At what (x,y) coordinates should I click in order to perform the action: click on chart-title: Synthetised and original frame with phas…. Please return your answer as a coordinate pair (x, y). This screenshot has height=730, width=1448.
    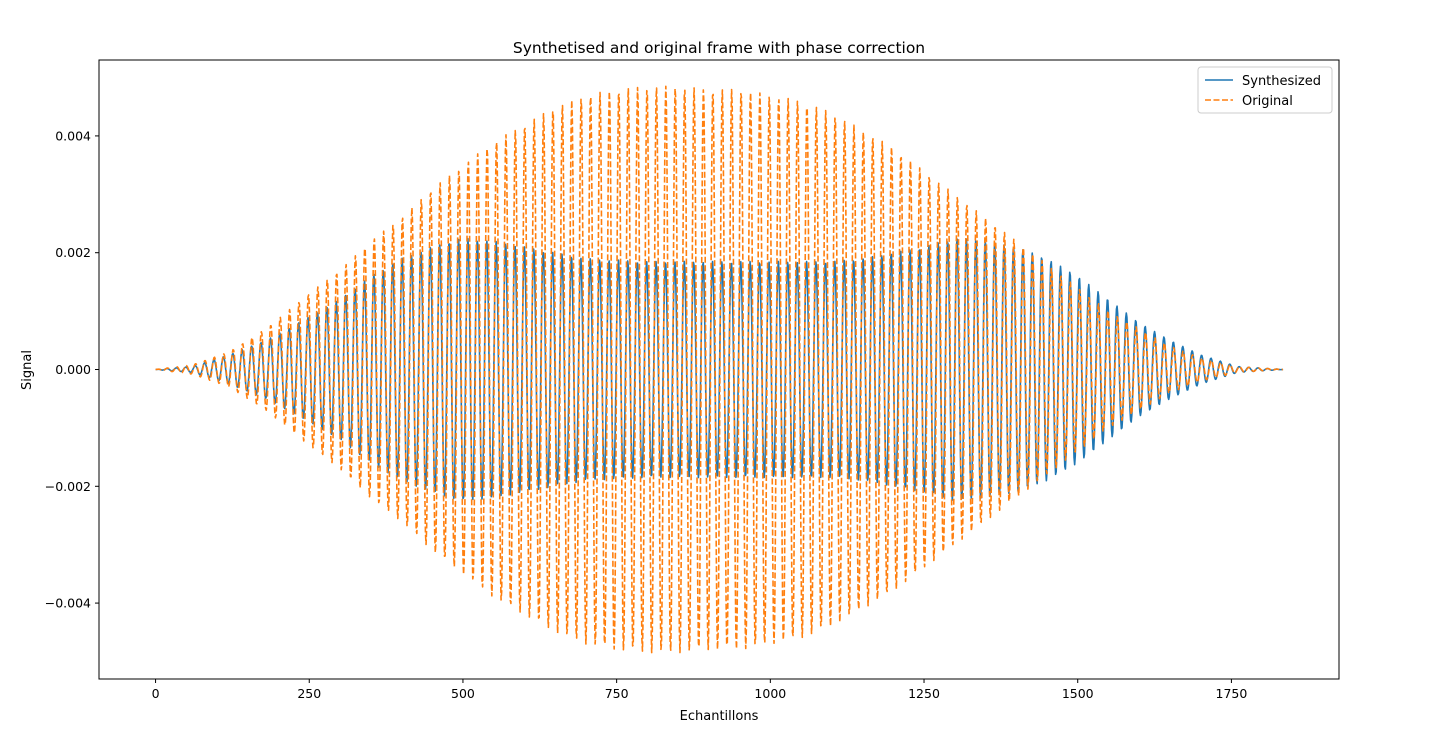
    Looking at the image, I should click on (719, 48).